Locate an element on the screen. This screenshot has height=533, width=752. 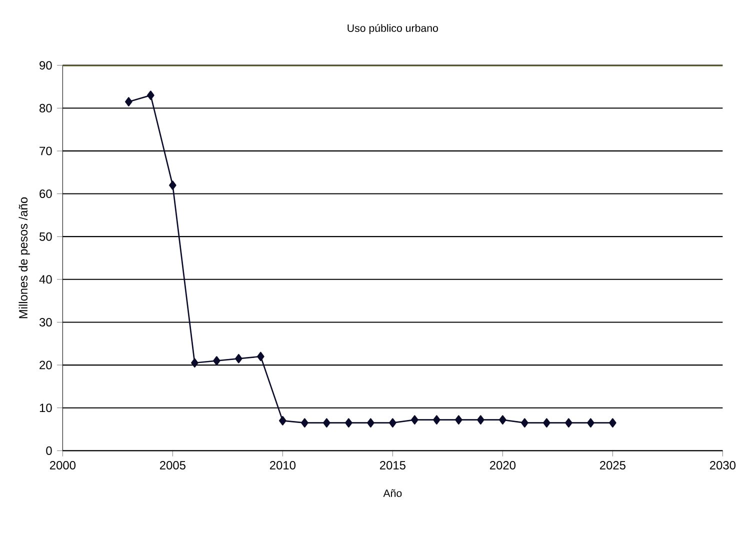
y-tick-label: 90 is located at coordinates (46, 65).